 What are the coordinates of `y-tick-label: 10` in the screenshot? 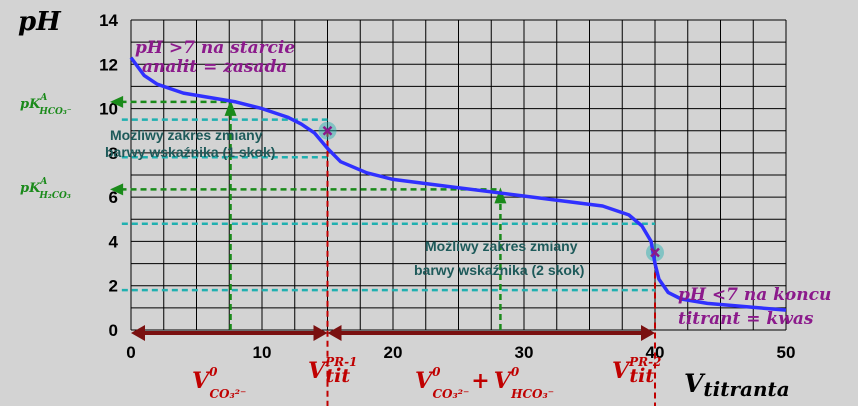 It's located at (108, 109).